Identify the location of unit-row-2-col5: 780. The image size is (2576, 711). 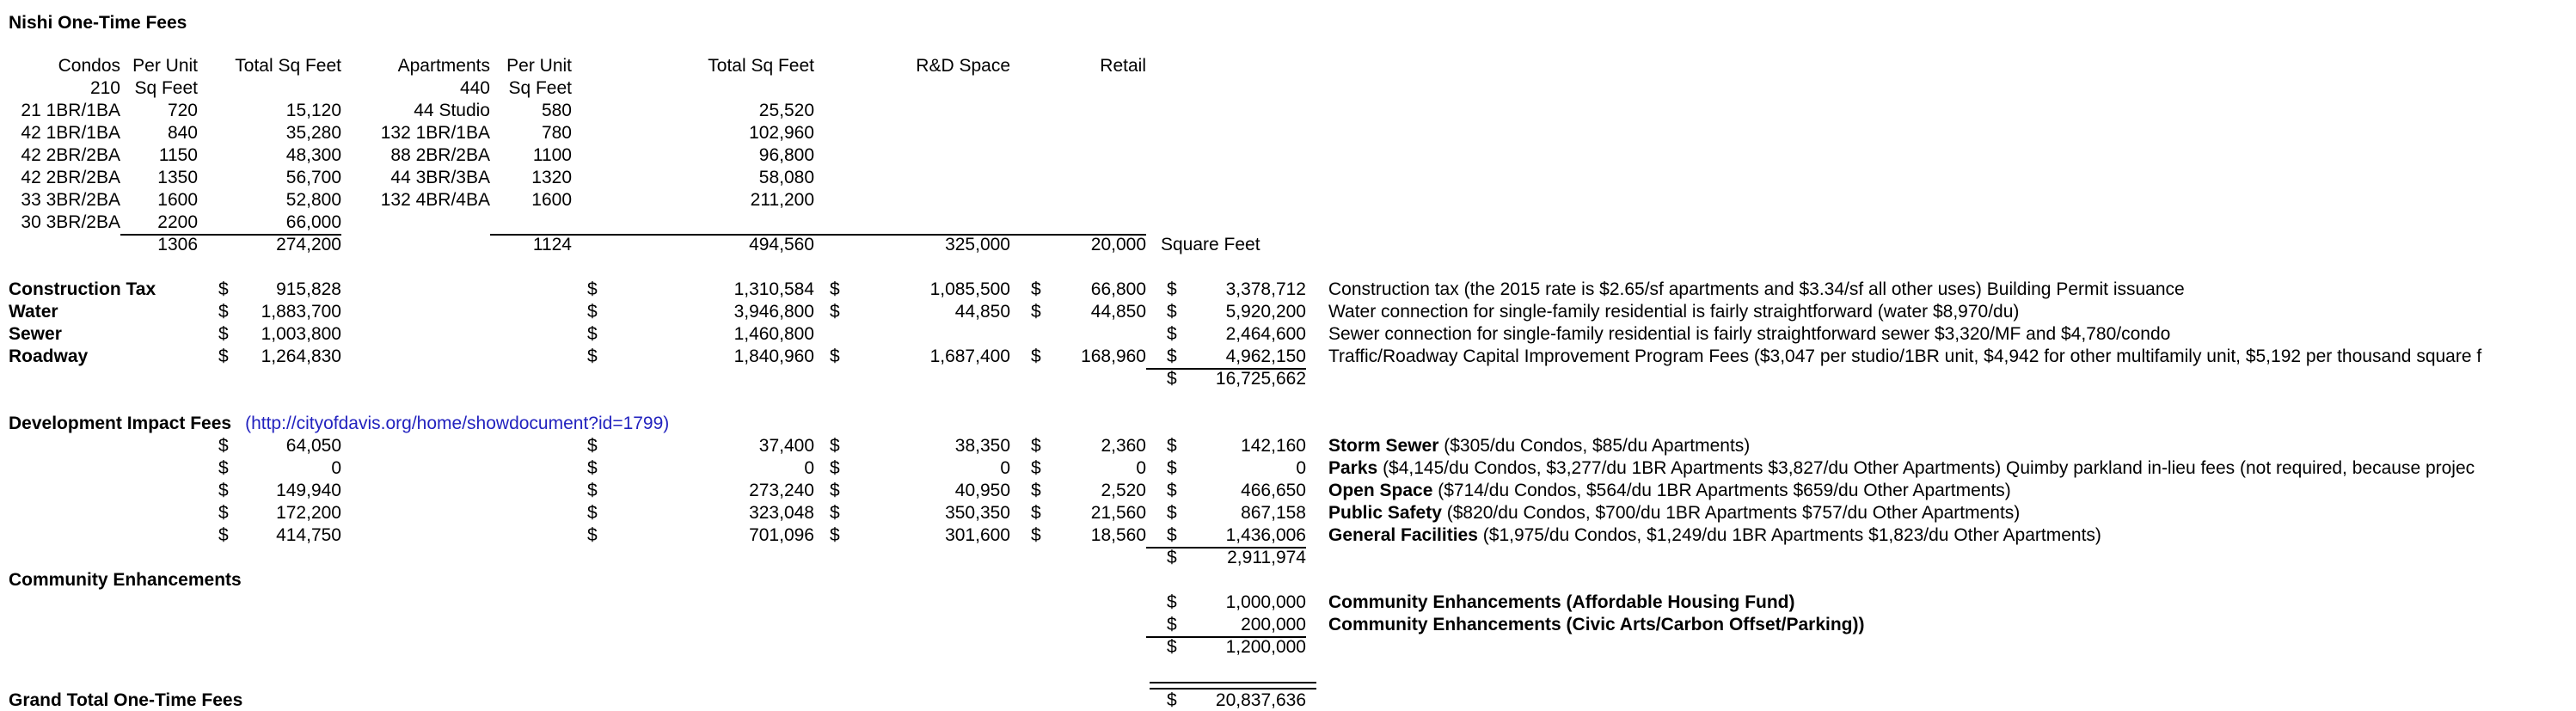
(557, 133).